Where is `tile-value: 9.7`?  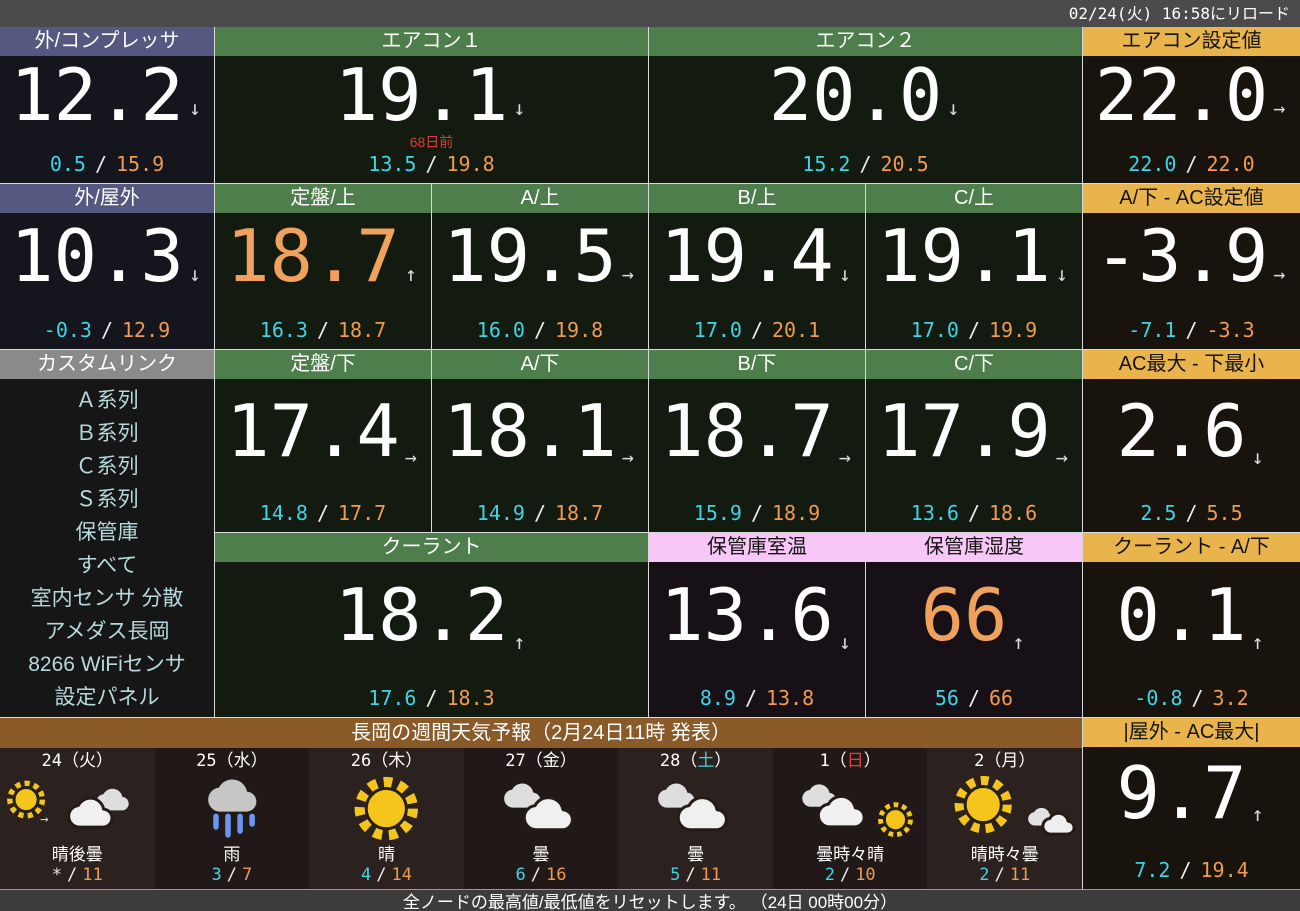
tile-value: 9.7 is located at coordinates (1181, 793).